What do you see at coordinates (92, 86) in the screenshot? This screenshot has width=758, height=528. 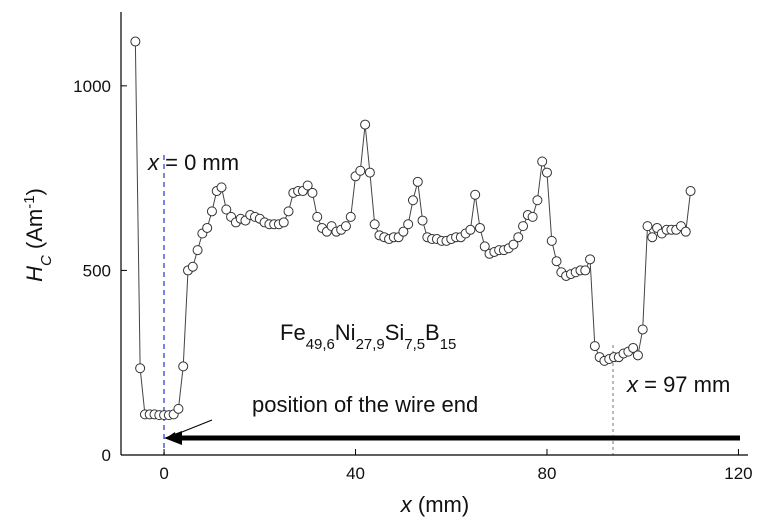 I see `y-tick-label: 1000` at bounding box center [92, 86].